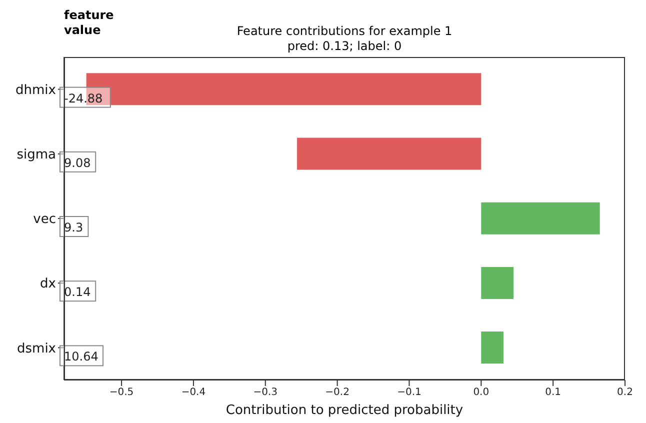 This screenshot has width=646, height=423. What do you see at coordinates (193, 392) in the screenshot?
I see `x-tick-label: −0.4` at bounding box center [193, 392].